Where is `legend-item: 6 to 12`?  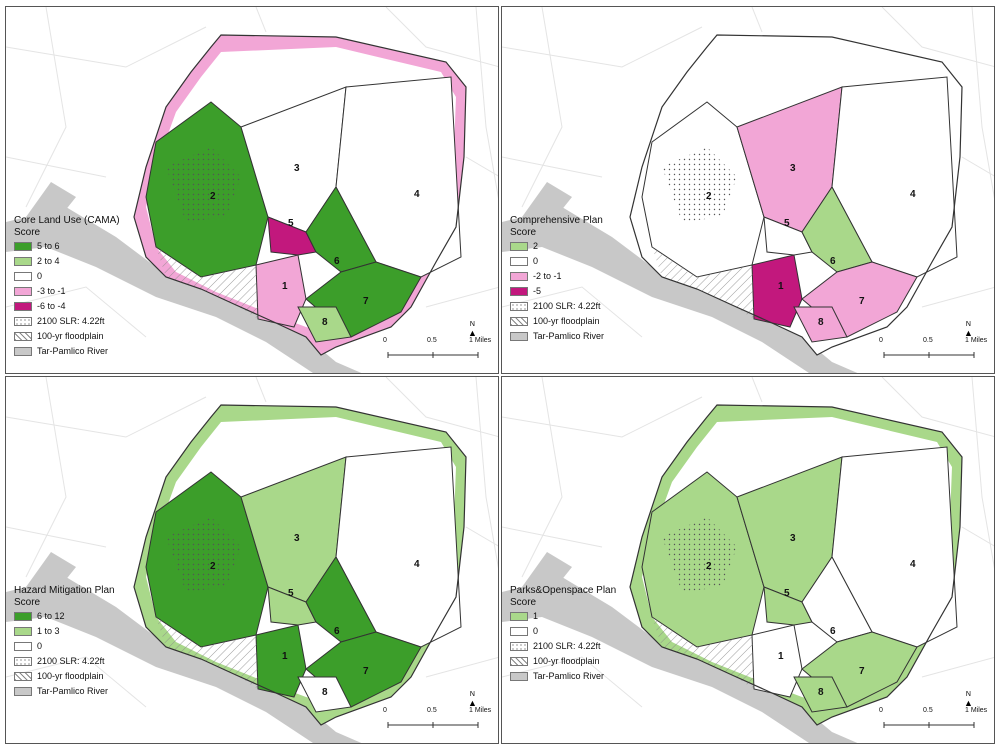
legend-item: 6 to 12 is located at coordinates (64, 616).